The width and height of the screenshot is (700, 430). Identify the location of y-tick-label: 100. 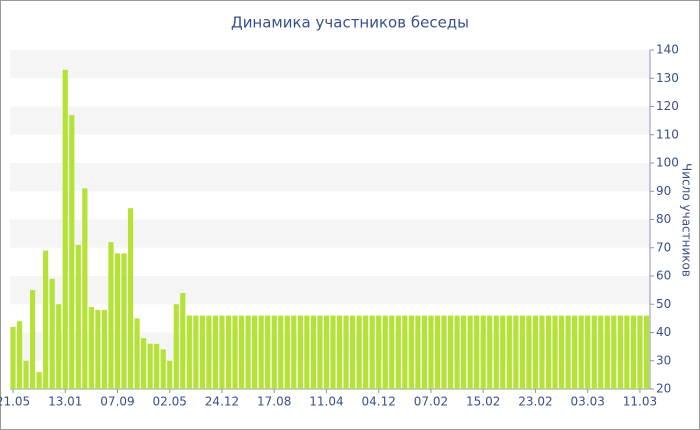
(667, 163).